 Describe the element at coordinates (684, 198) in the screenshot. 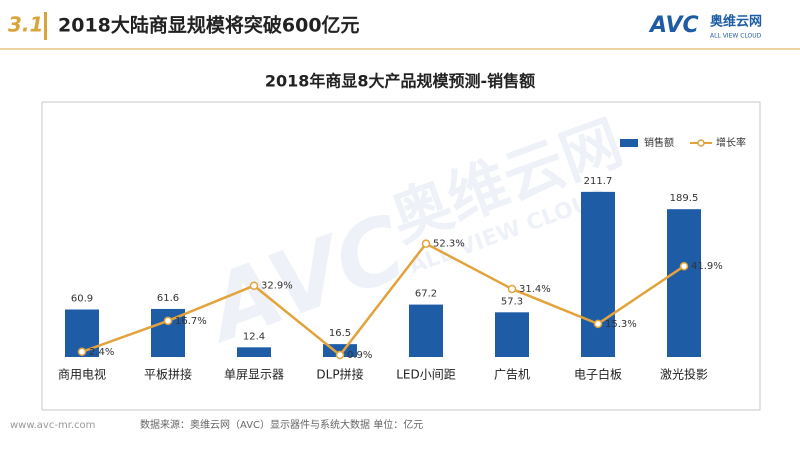

I see `bar-value-label: 189.5` at that location.